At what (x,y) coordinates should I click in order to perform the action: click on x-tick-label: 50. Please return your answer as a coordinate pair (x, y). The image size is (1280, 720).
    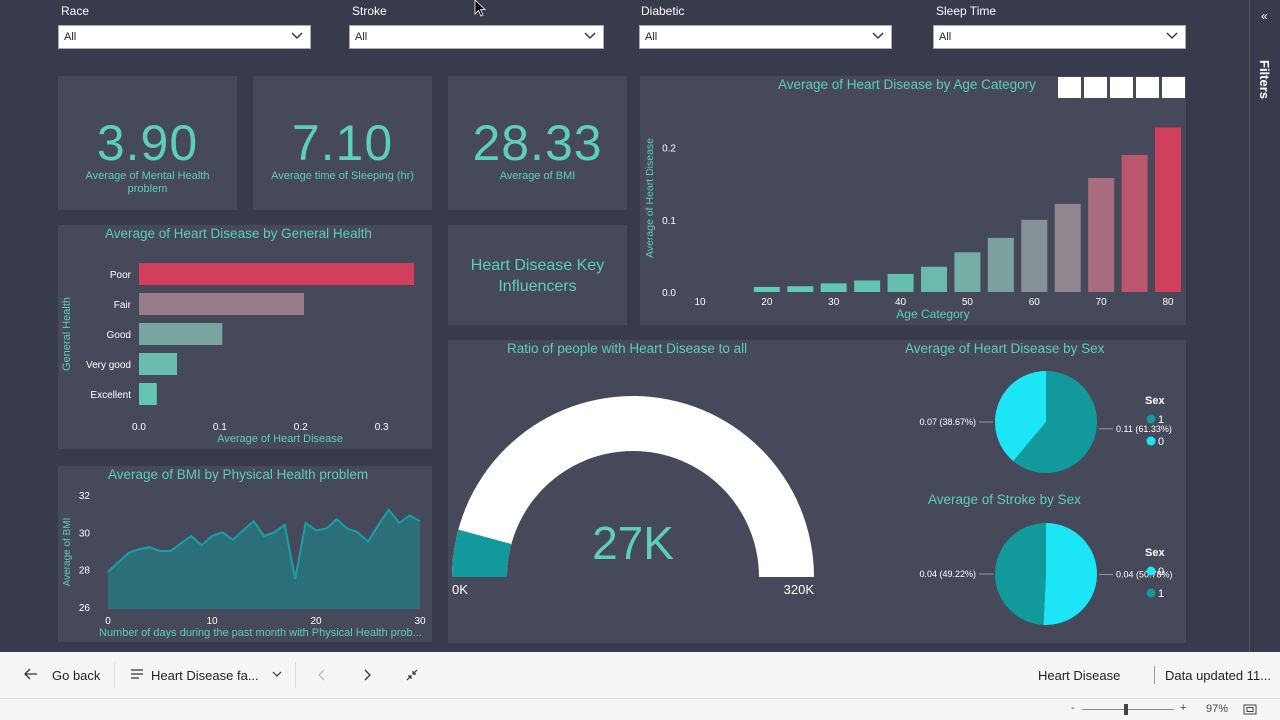
    Looking at the image, I should click on (968, 302).